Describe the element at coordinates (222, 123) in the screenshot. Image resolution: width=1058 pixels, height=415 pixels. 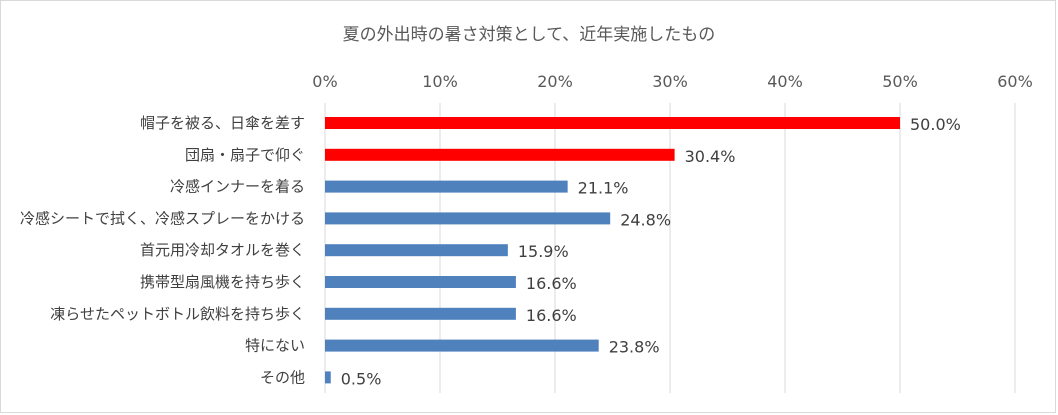
I see `category-label: 帽子を被る、日傘を差す` at that location.